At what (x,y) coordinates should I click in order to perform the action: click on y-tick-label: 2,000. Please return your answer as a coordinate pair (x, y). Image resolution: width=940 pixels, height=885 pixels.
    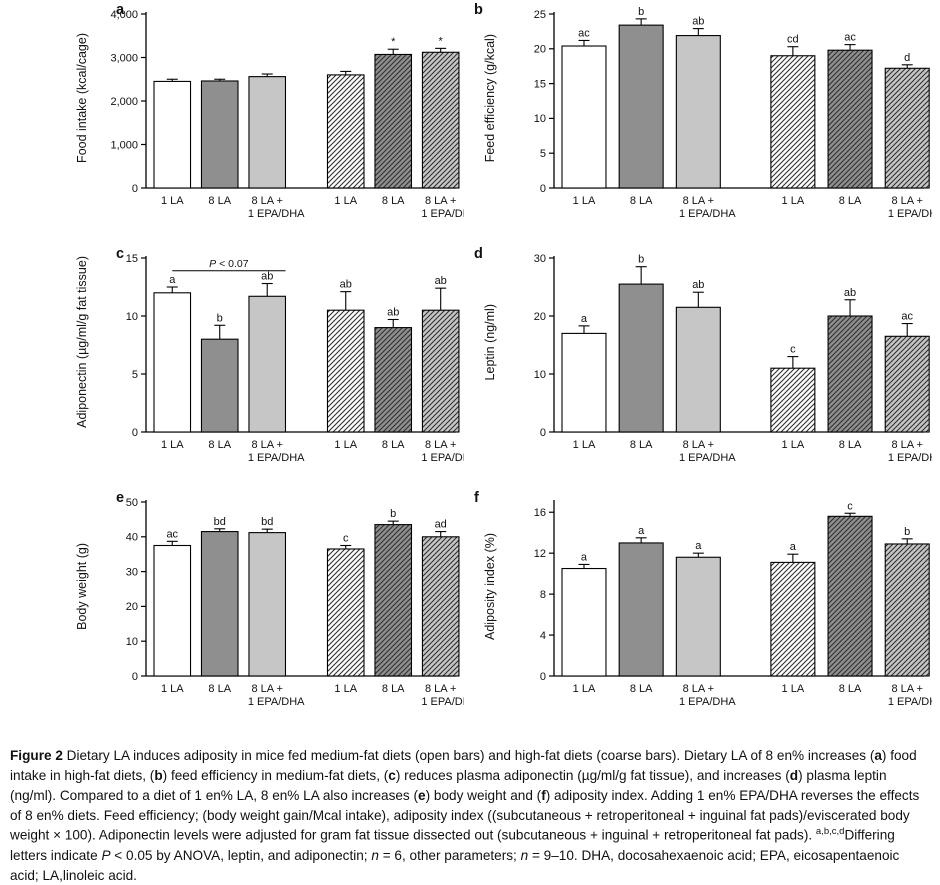
    Looking at the image, I should click on (124, 102).